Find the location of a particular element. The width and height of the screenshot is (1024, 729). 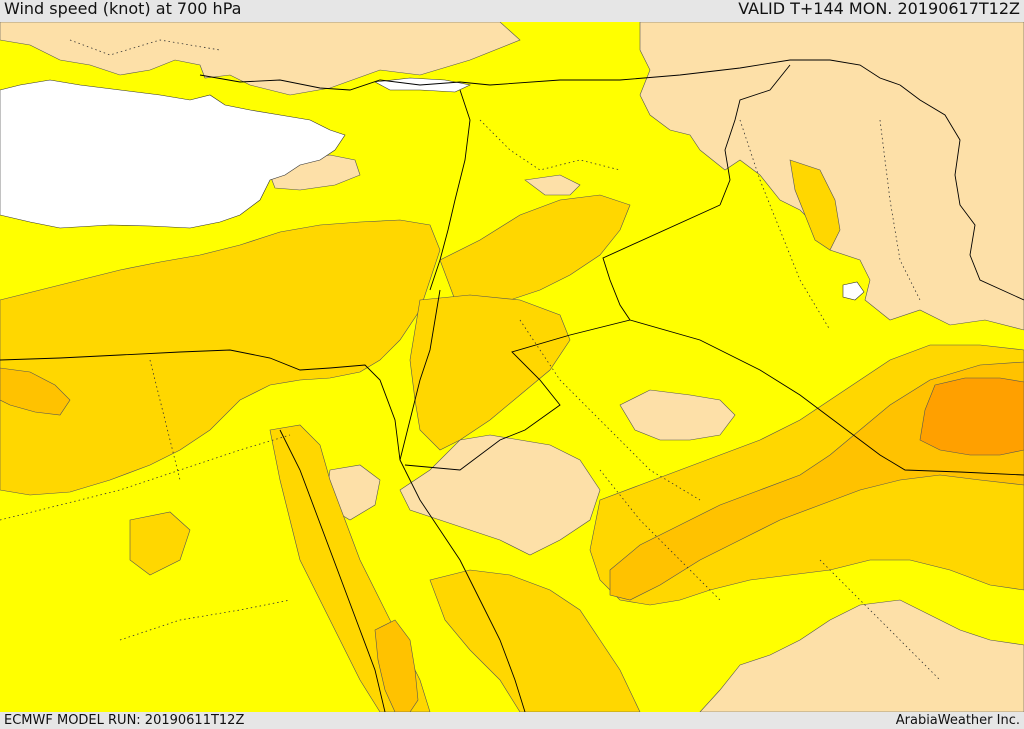

map-title: Wind speed (knot) at 700 hPa is located at coordinates (123, 9).